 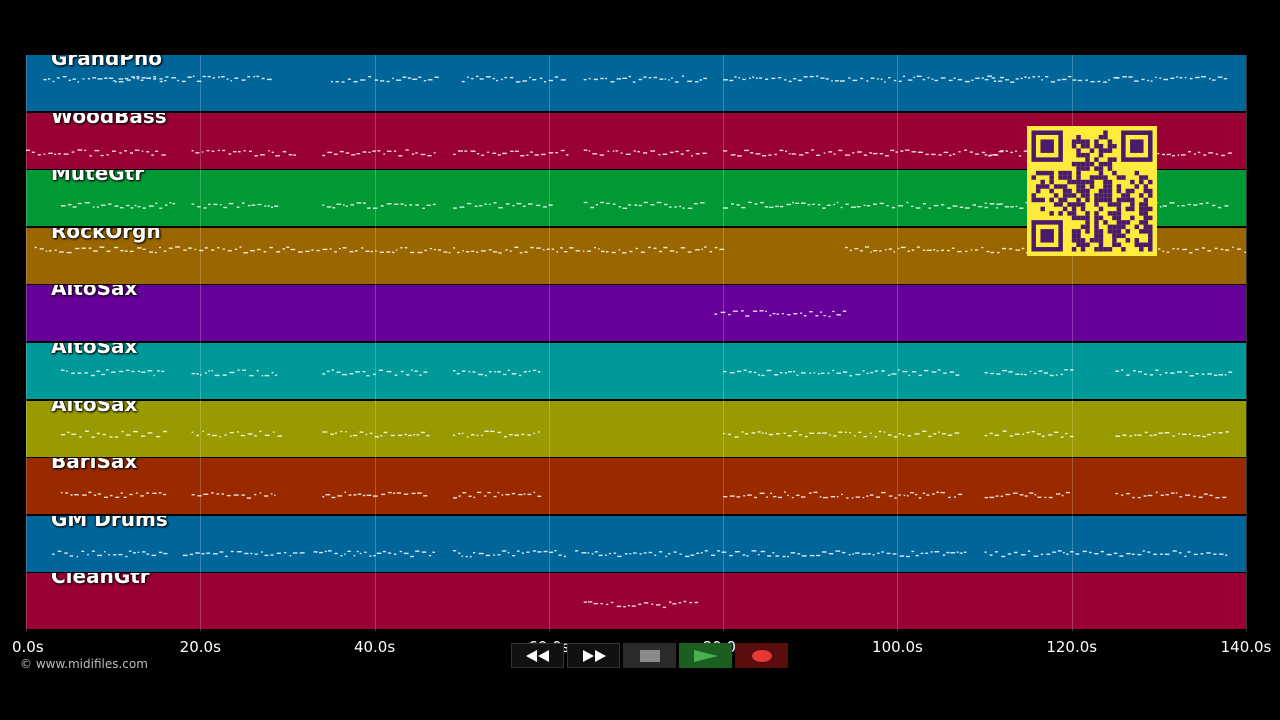 What do you see at coordinates (705, 655) in the screenshot?
I see `play-button` at bounding box center [705, 655].